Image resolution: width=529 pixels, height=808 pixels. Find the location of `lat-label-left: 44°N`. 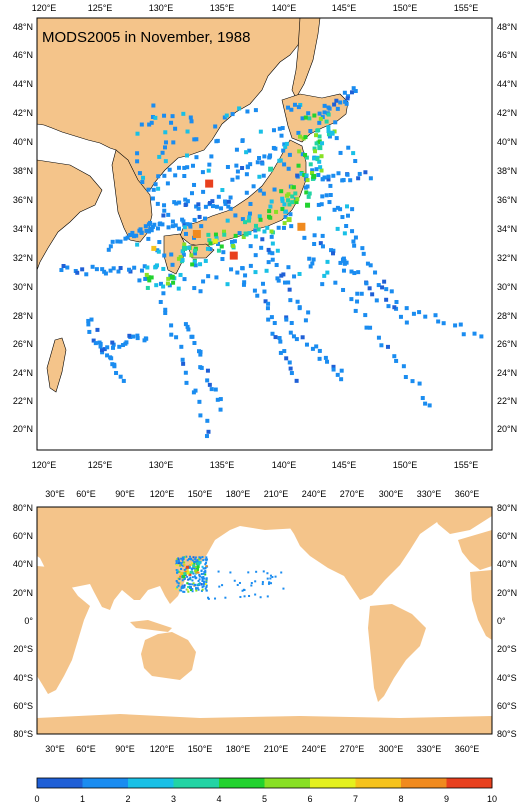

lat-label-left: 44°N is located at coordinates (23, 84).